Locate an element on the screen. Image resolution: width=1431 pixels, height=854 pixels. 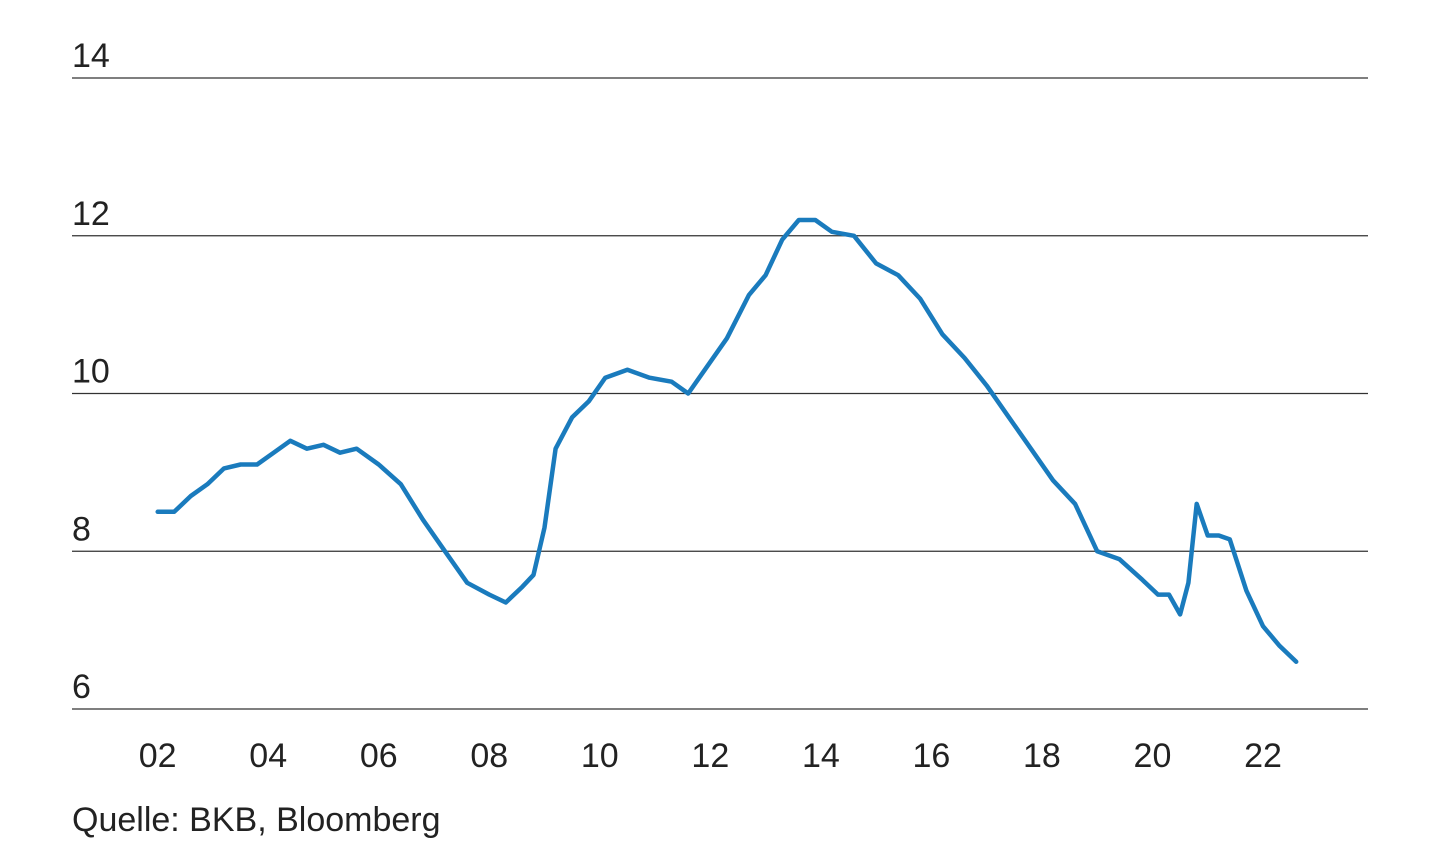
x-tick-label: 10 is located at coordinates (600, 756).